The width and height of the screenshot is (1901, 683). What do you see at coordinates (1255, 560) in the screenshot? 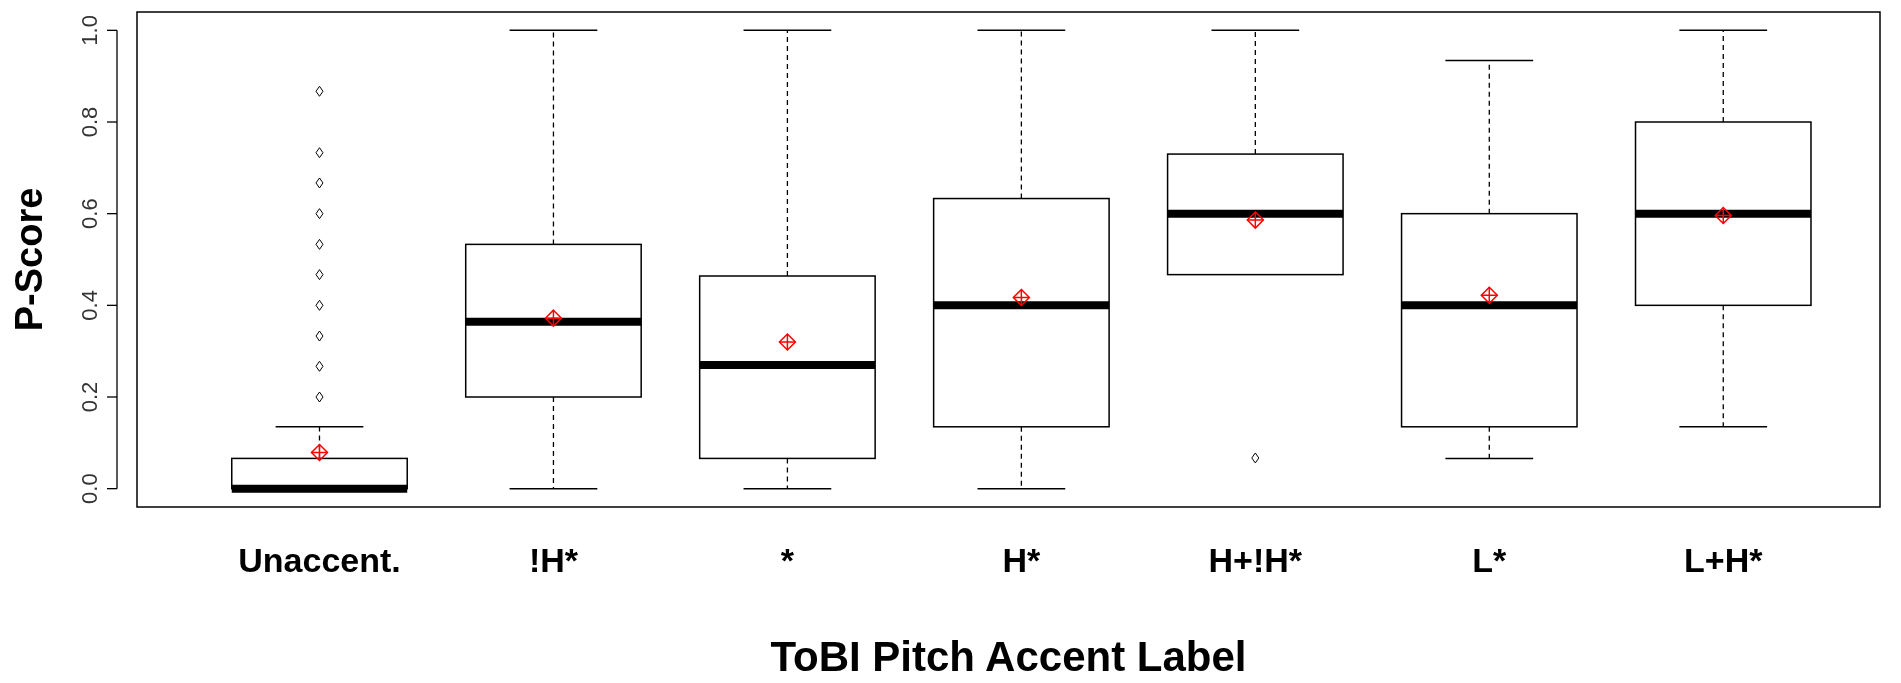
I see `x-tick-label: H+!H*` at bounding box center [1255, 560].